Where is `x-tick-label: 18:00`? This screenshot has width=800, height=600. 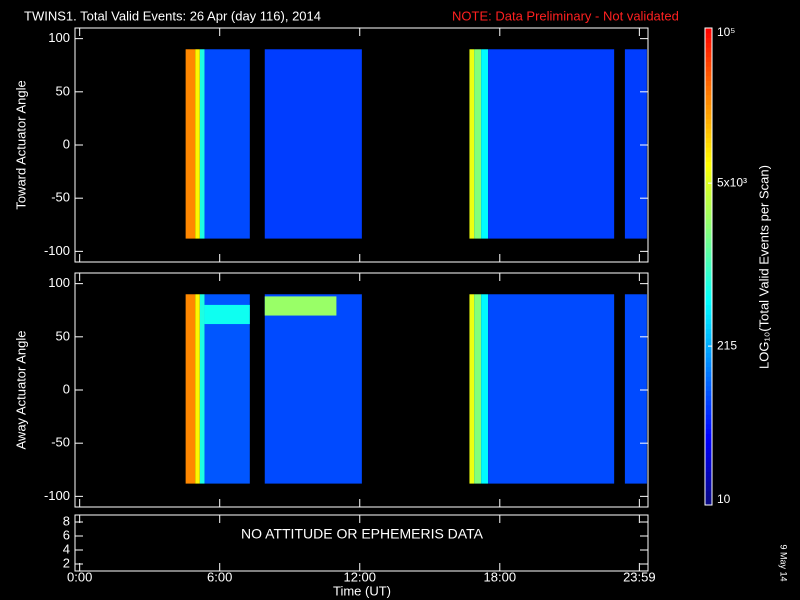 x-tick-label: 18:00 is located at coordinates (500, 576).